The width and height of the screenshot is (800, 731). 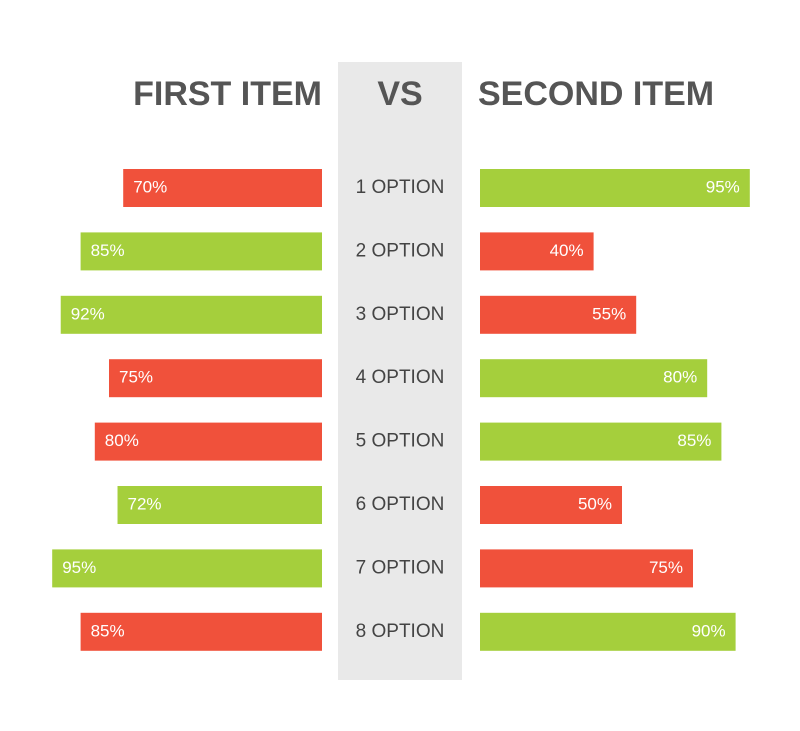 I want to click on center-column, so click(x=400, y=371).